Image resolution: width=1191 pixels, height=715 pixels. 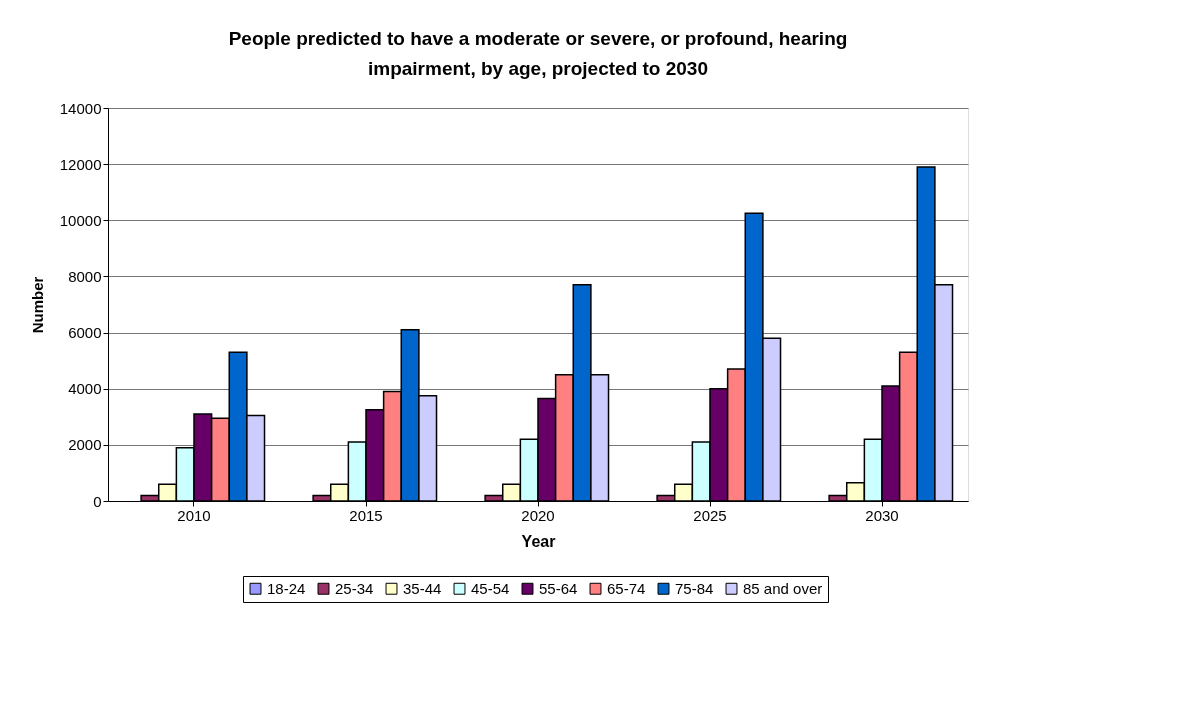 I want to click on legend-label: 85 and over, so click(x=783, y=588).